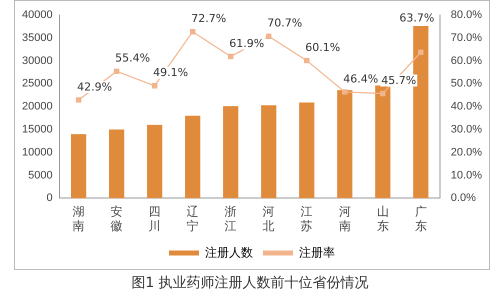 Image resolution: width=500 pixels, height=300 pixels. I want to click on data-label: 63.7%, so click(416, 17).